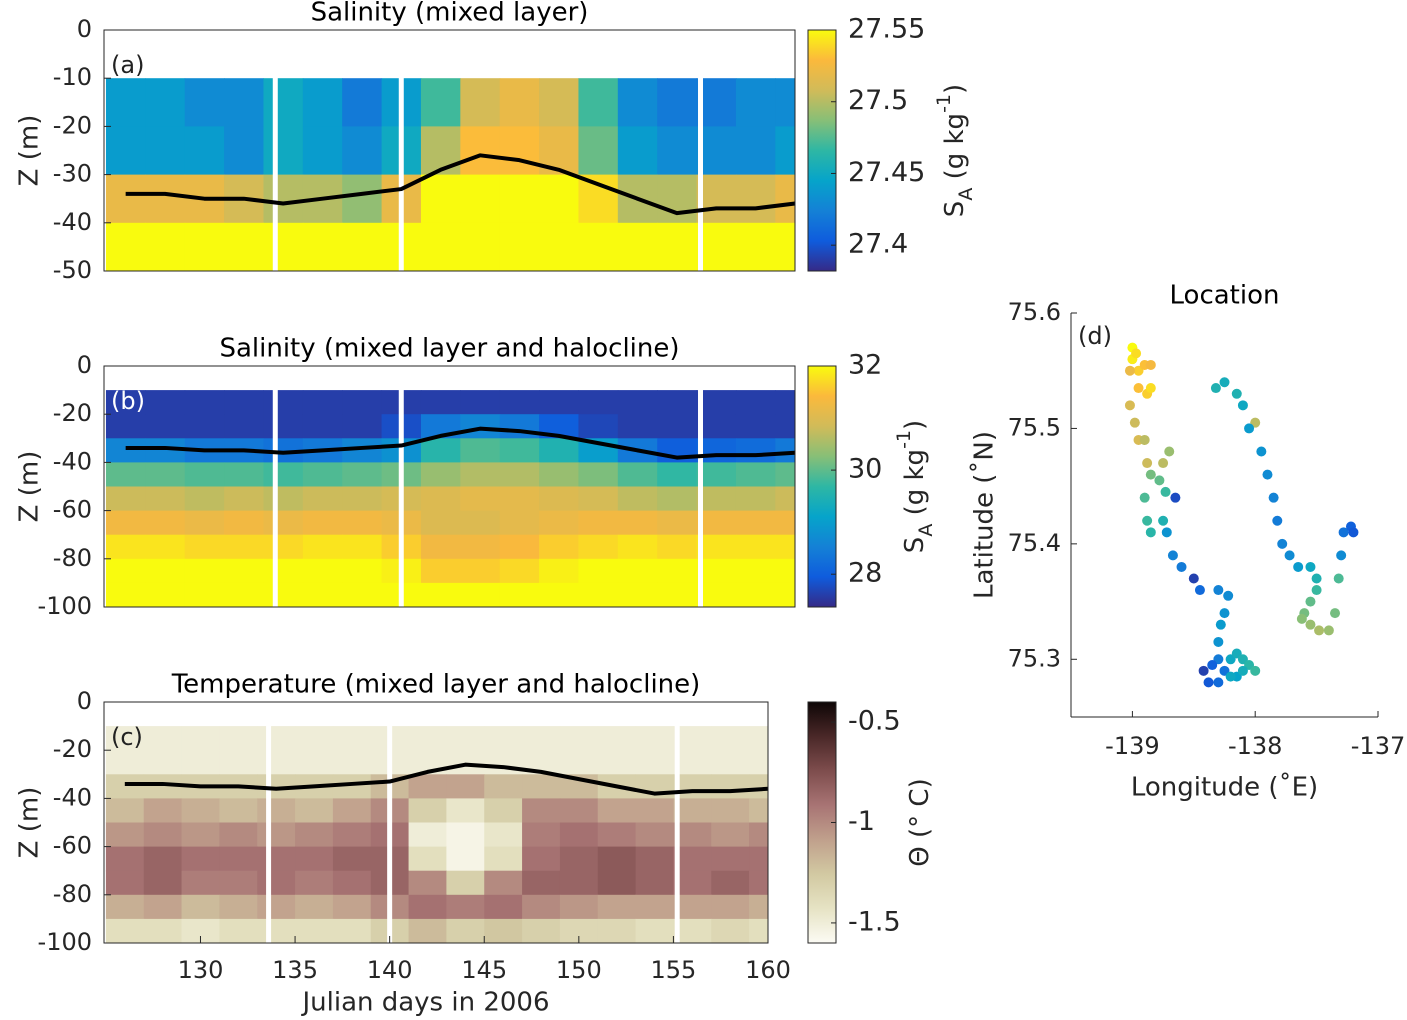 The width and height of the screenshot is (1407, 1020). I want to click on panel-label: (c), so click(127, 737).